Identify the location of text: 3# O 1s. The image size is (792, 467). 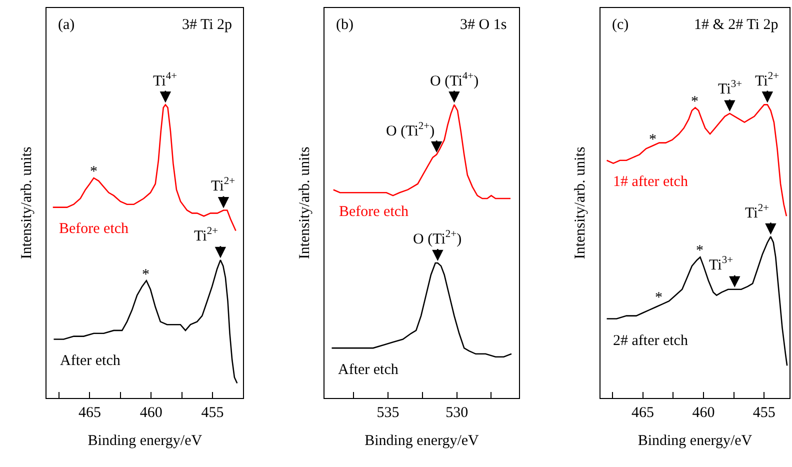
(483, 25).